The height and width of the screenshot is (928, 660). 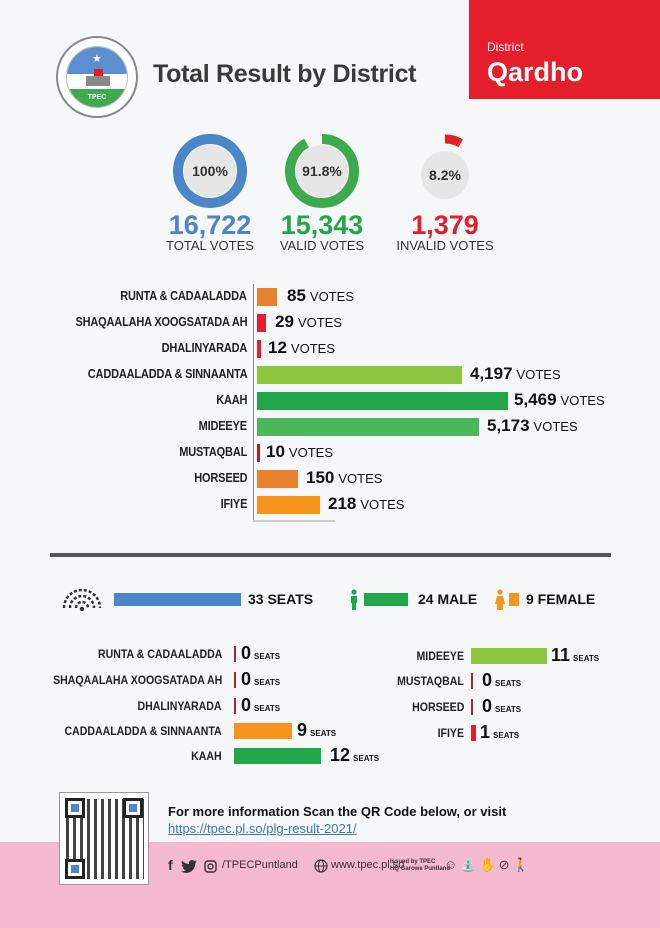 What do you see at coordinates (260, 865) in the screenshot?
I see `social-handle: /TPECPuntland` at bounding box center [260, 865].